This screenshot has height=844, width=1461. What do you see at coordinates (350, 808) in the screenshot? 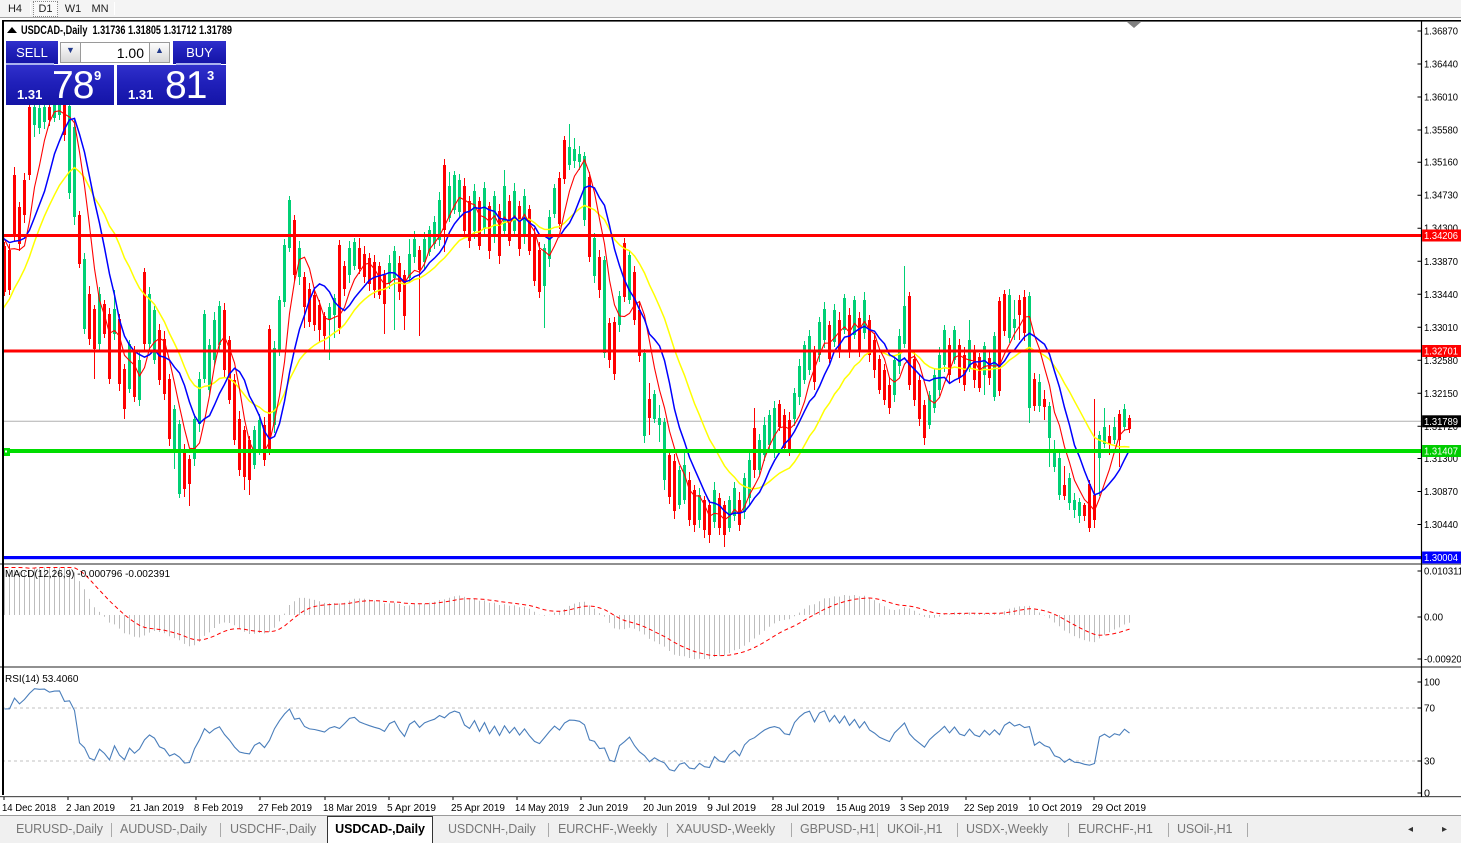
I see `svg-text: 18 Mar 2019` at bounding box center [350, 808].